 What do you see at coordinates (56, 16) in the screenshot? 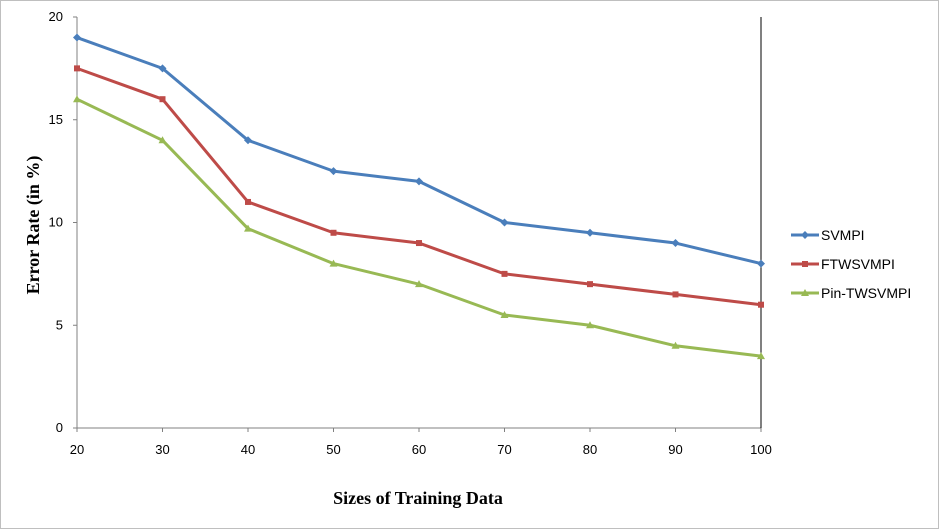
I see `y-tick-label-20: 20` at bounding box center [56, 16].